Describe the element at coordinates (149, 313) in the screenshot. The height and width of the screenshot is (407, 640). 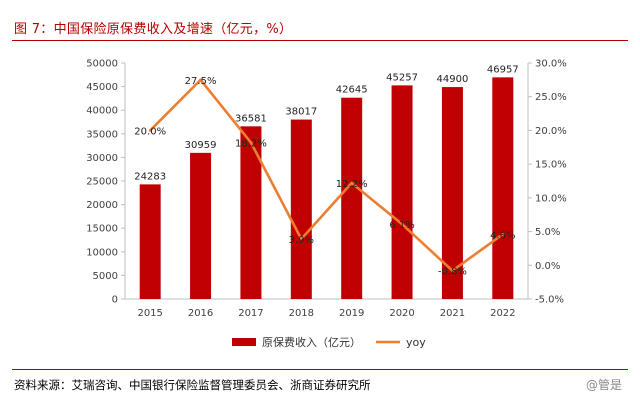
I see `x-axis-tick-label: 2015` at that location.